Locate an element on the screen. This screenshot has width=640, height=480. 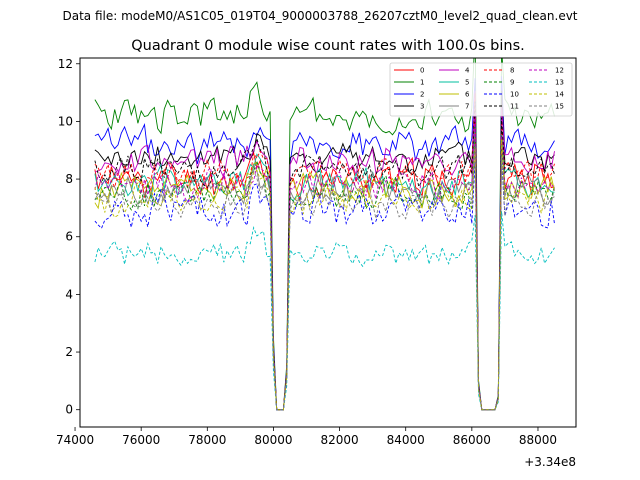
legend-label-4: 4 is located at coordinates (467, 71).